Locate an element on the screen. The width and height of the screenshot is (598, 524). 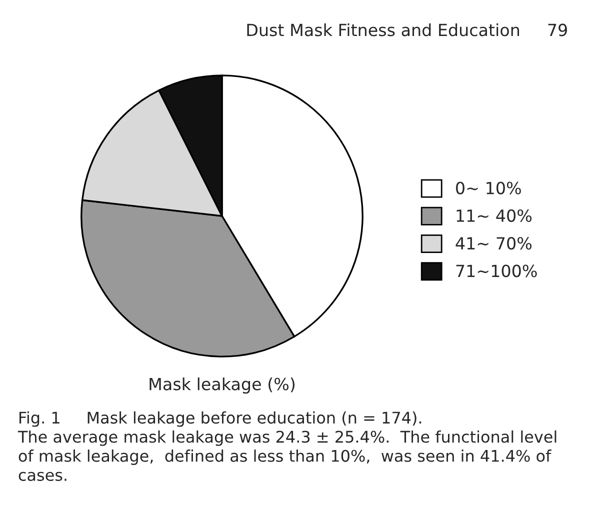
legend-label: 0∼ 10% is located at coordinates (488, 188).